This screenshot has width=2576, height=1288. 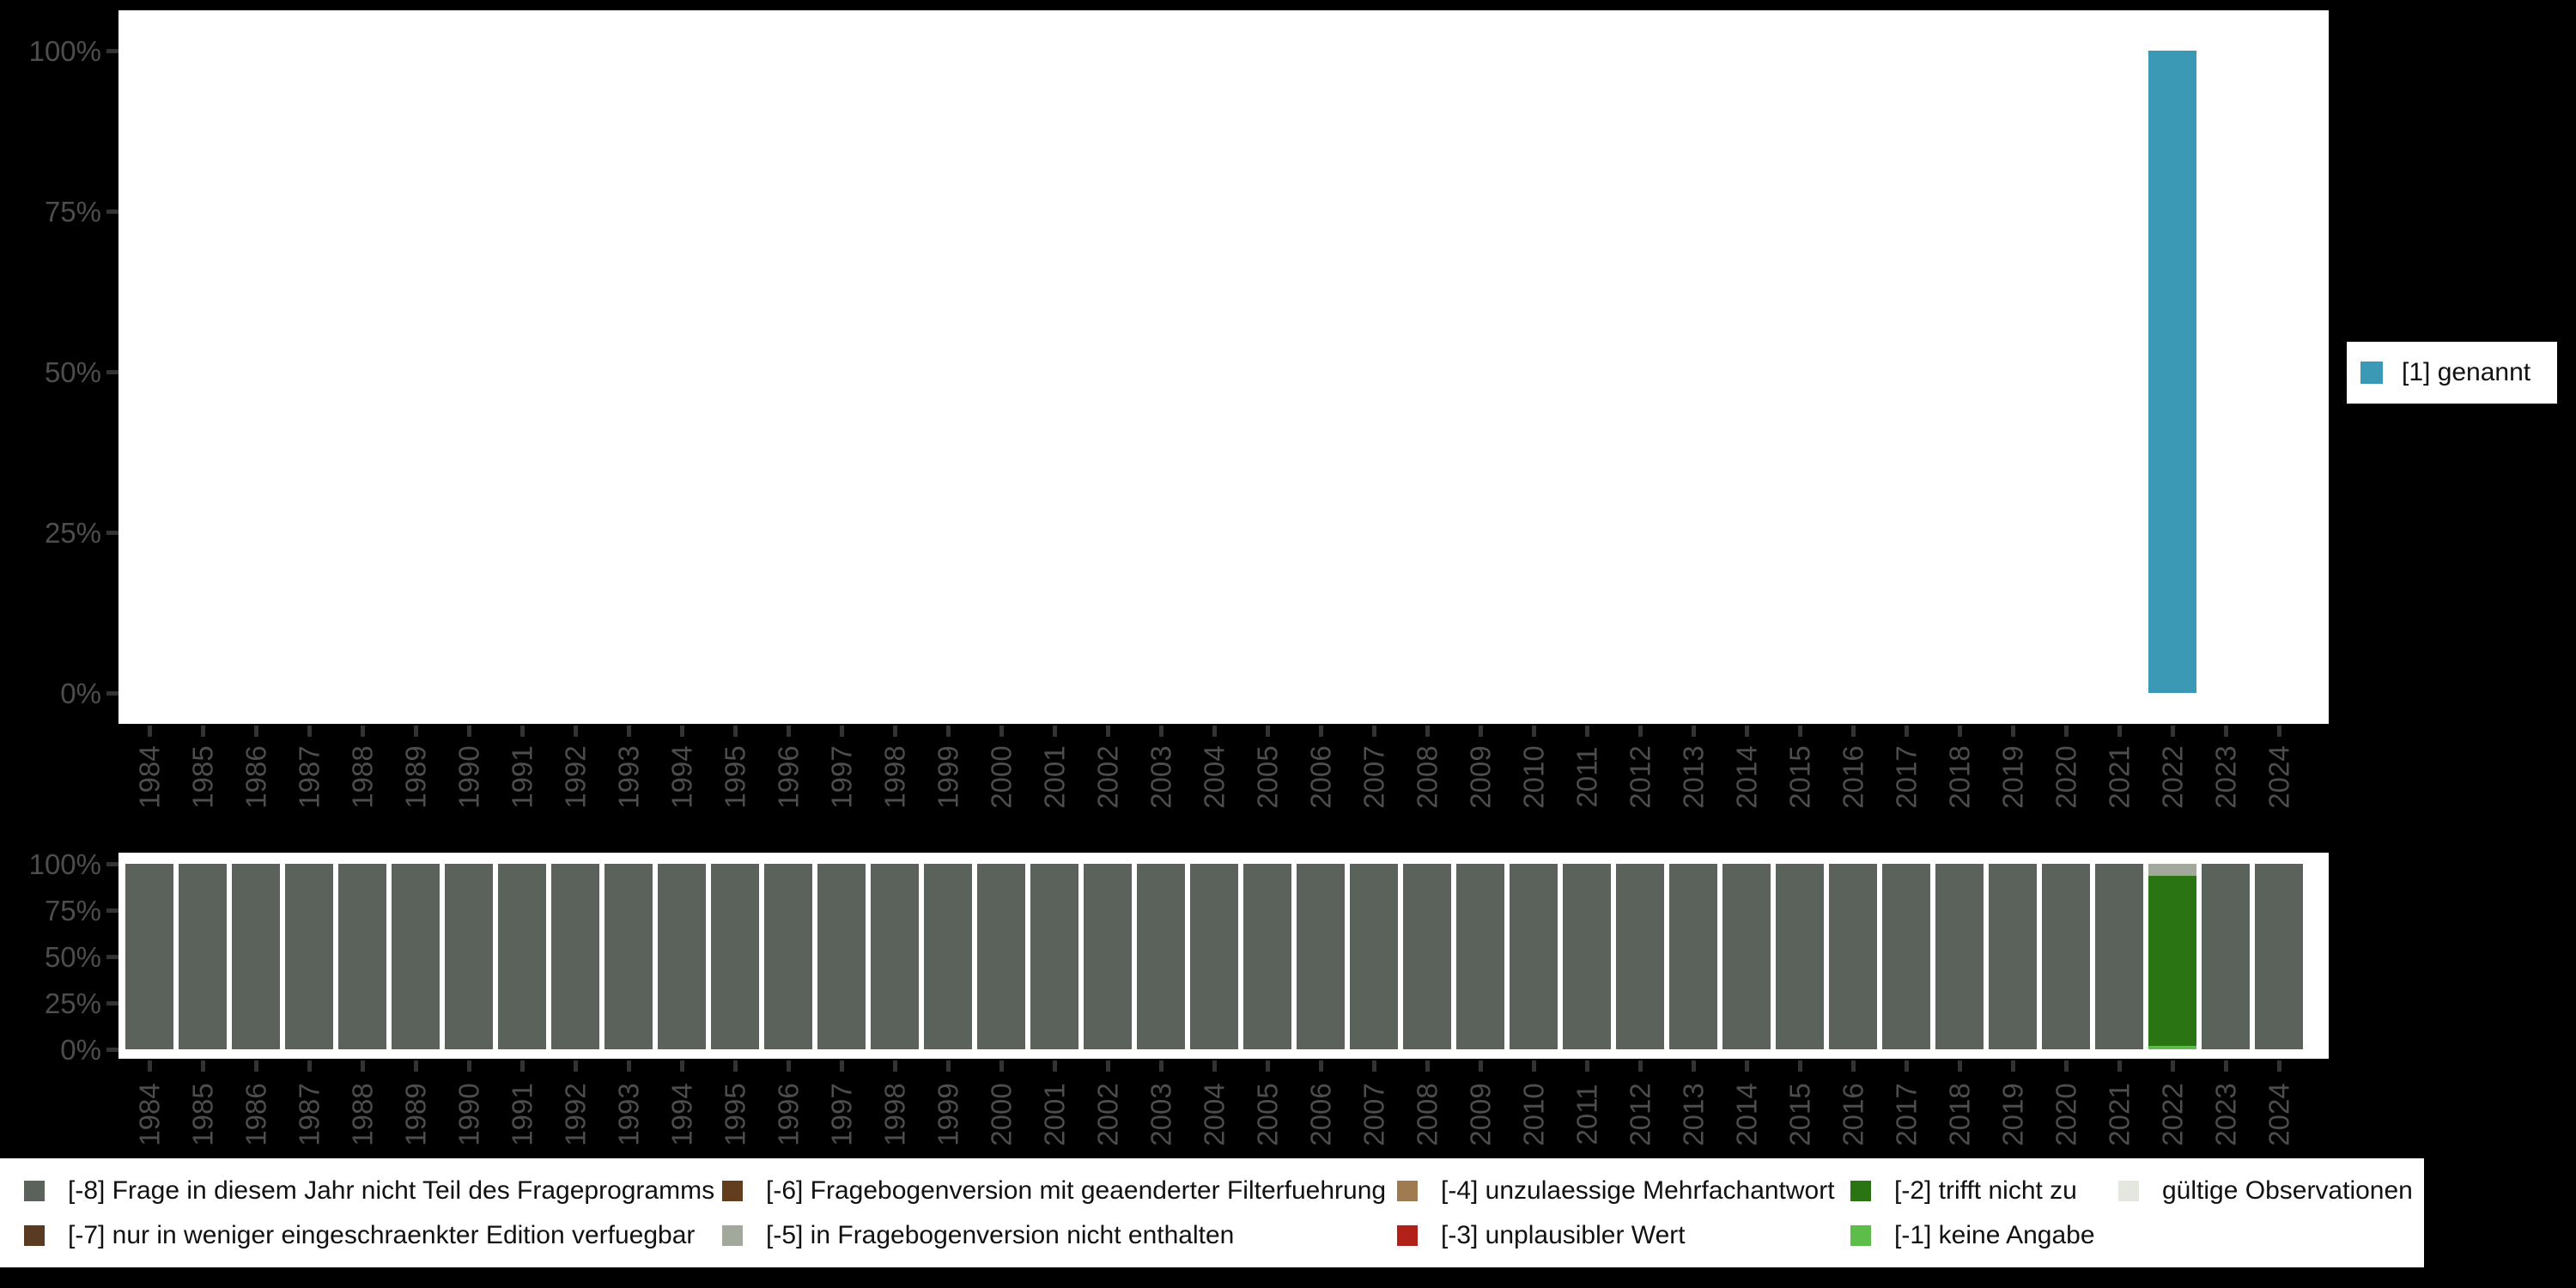 What do you see at coordinates (1640, 777) in the screenshot?
I see `top-x-axis-label-2012: 2012` at bounding box center [1640, 777].